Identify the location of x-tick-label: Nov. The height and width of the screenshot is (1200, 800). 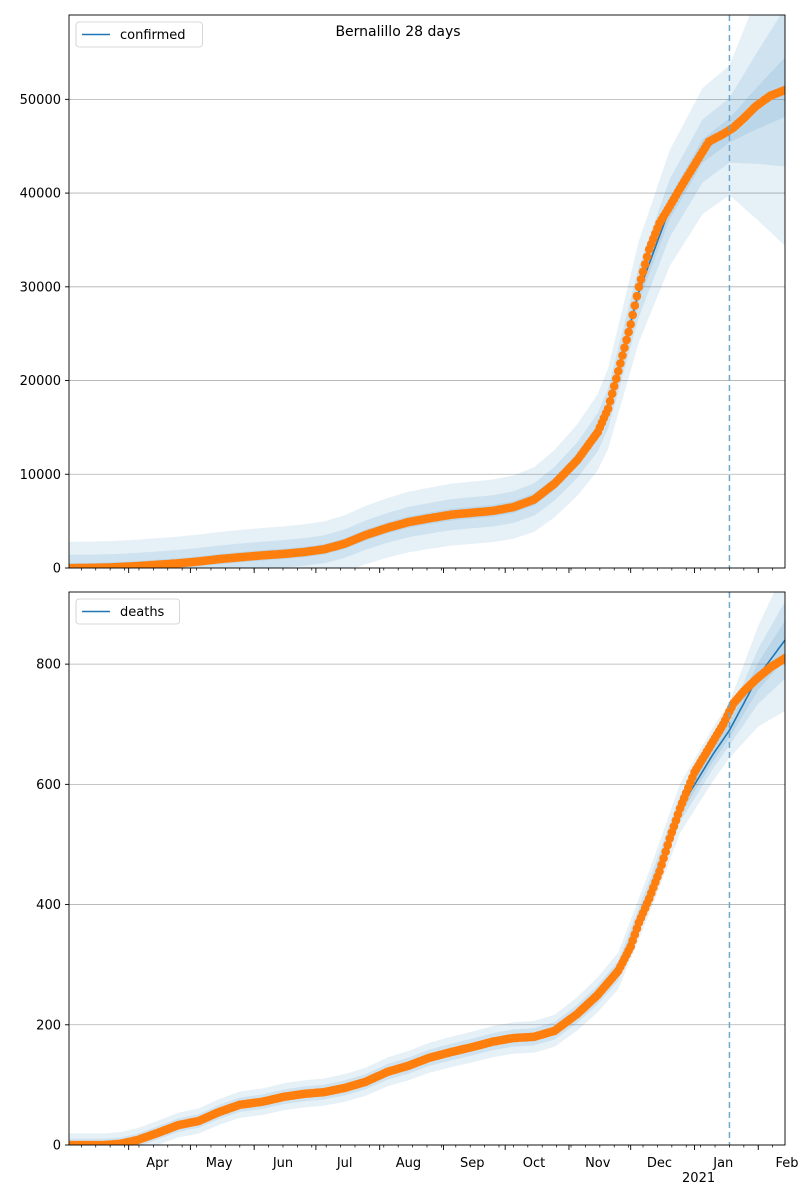
(598, 1163).